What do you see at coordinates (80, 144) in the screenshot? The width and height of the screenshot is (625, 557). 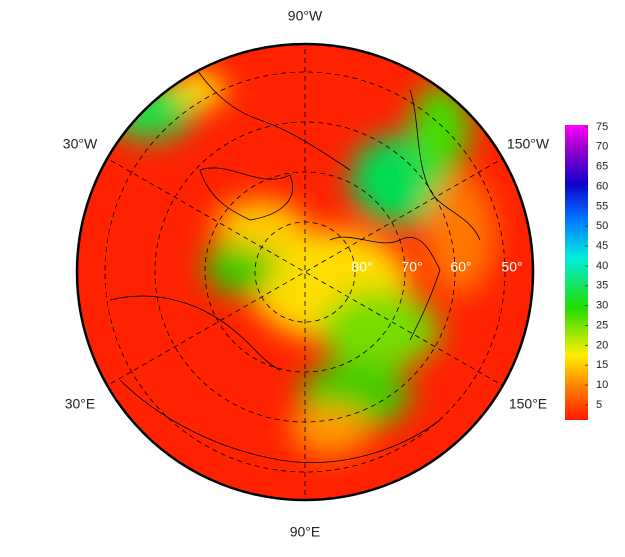 I see `lon-label: 30°W` at bounding box center [80, 144].